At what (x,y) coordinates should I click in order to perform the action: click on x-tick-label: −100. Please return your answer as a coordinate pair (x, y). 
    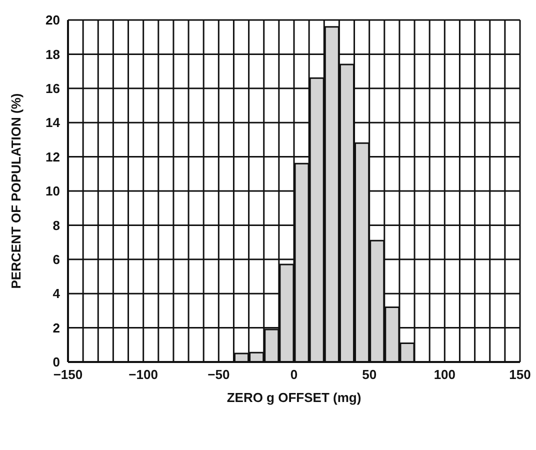
    Looking at the image, I should click on (143, 374).